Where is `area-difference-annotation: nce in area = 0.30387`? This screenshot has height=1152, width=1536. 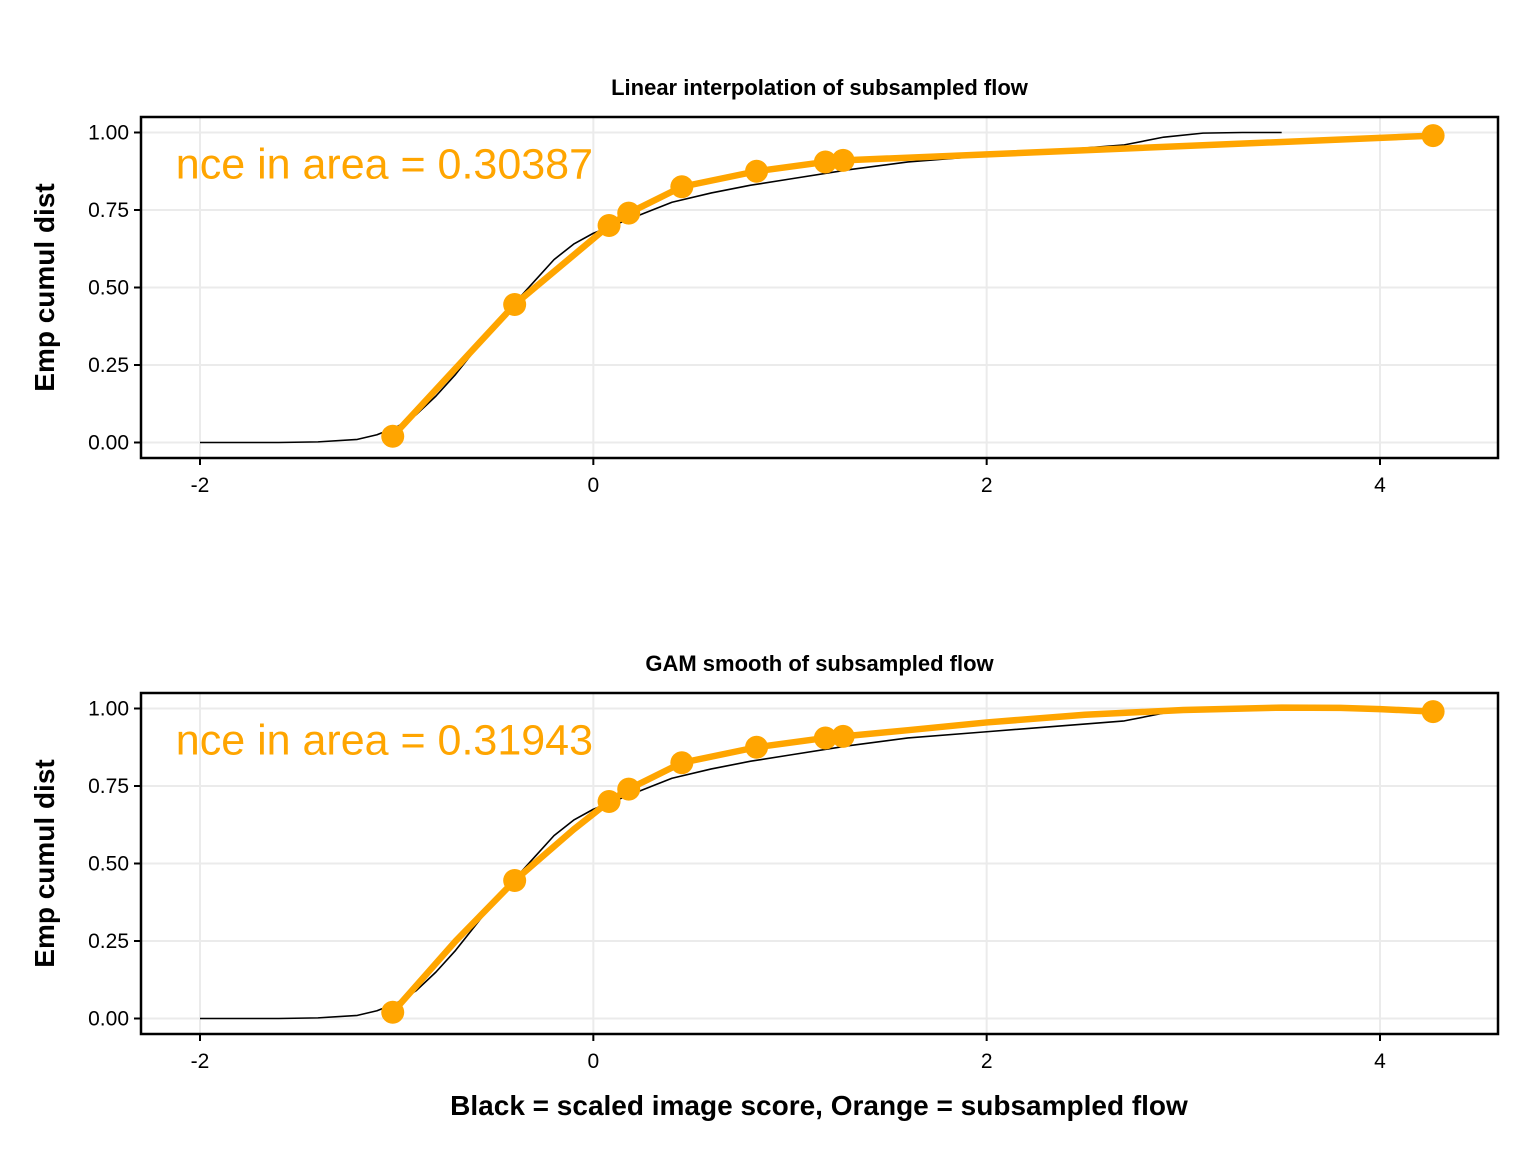
area-difference-annotation: nce in area = 0.30387 is located at coordinates (384, 165).